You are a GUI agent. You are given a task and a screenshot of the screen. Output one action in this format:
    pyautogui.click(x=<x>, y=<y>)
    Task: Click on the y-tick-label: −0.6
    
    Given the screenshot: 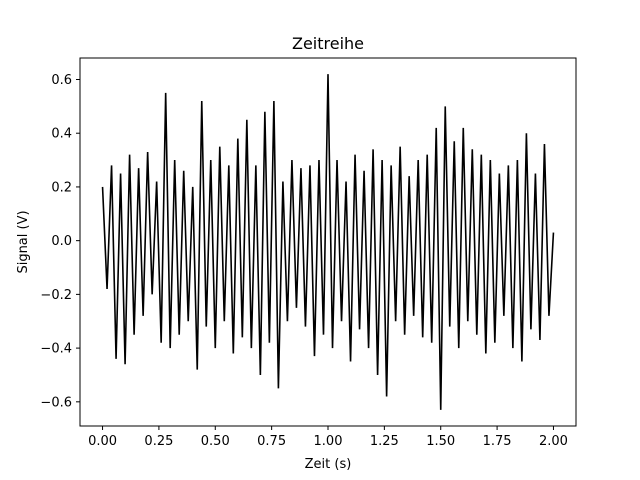 What is the action you would take?
    pyautogui.click(x=56, y=402)
    